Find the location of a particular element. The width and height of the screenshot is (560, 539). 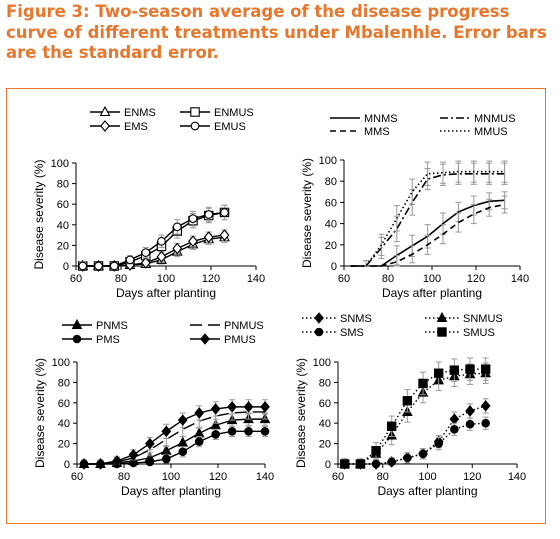

x-tick-label: 140 is located at coordinates (517, 477).